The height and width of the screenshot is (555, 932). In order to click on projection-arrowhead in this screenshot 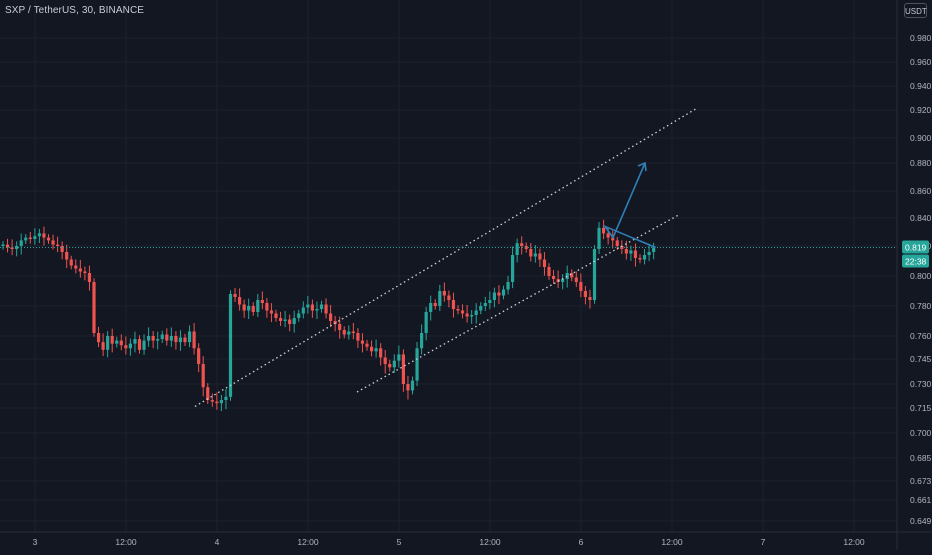, I will do `click(642, 166)`.